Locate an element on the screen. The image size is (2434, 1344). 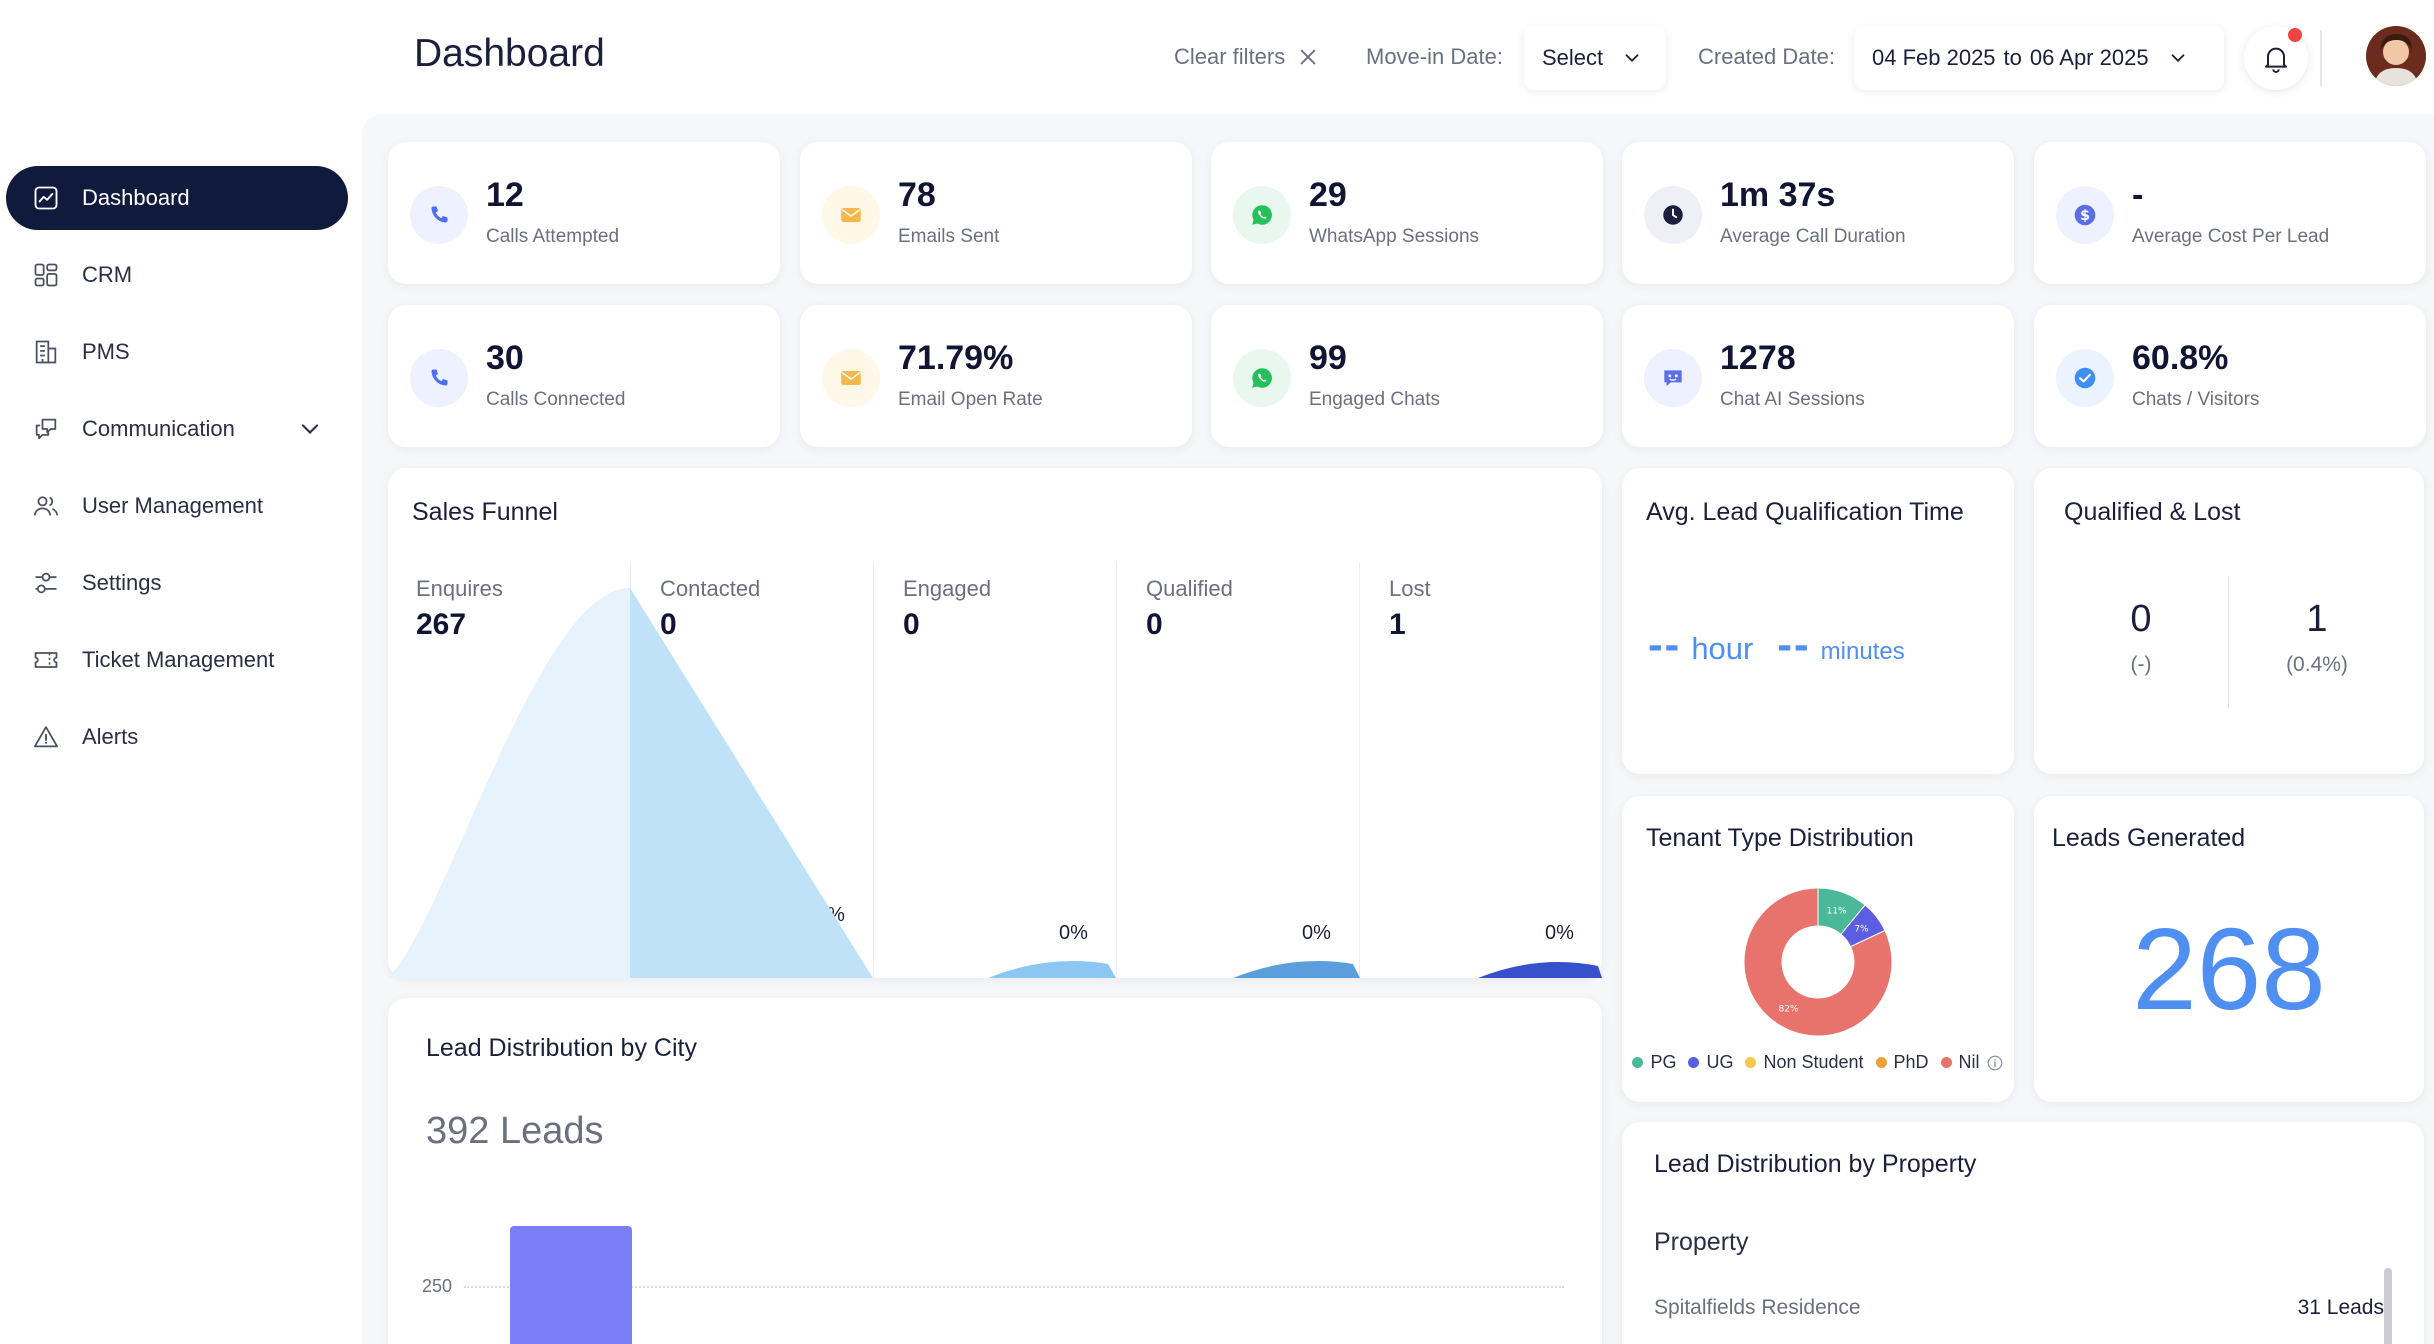
stat-card-average-call-duration: 1m 37s Average Call Duration is located at coordinates (1818, 213).